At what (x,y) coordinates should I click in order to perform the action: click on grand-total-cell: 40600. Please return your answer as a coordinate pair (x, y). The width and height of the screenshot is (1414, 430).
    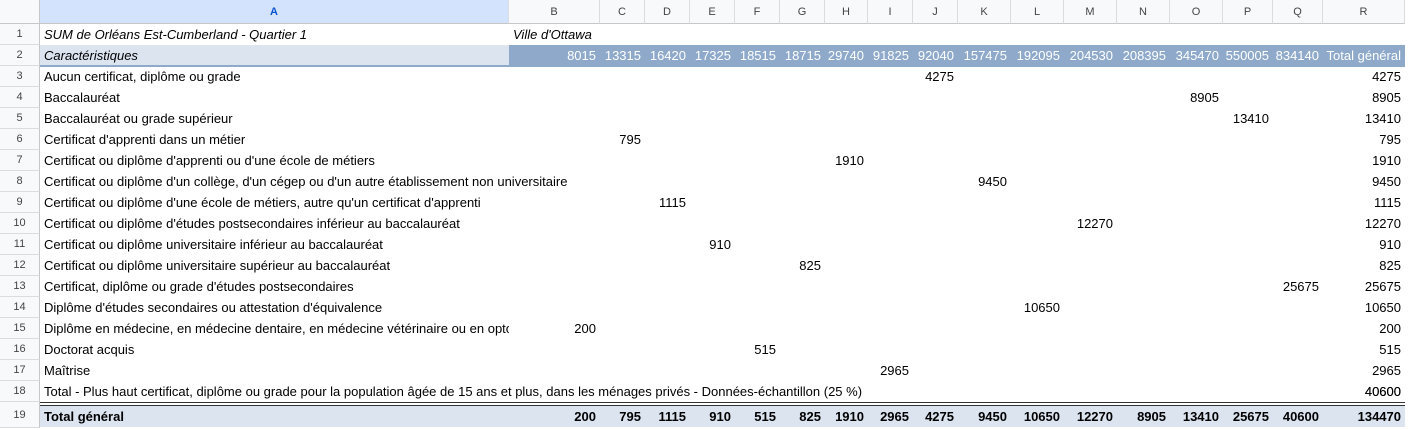
    Looking at the image, I should click on (1300, 416).